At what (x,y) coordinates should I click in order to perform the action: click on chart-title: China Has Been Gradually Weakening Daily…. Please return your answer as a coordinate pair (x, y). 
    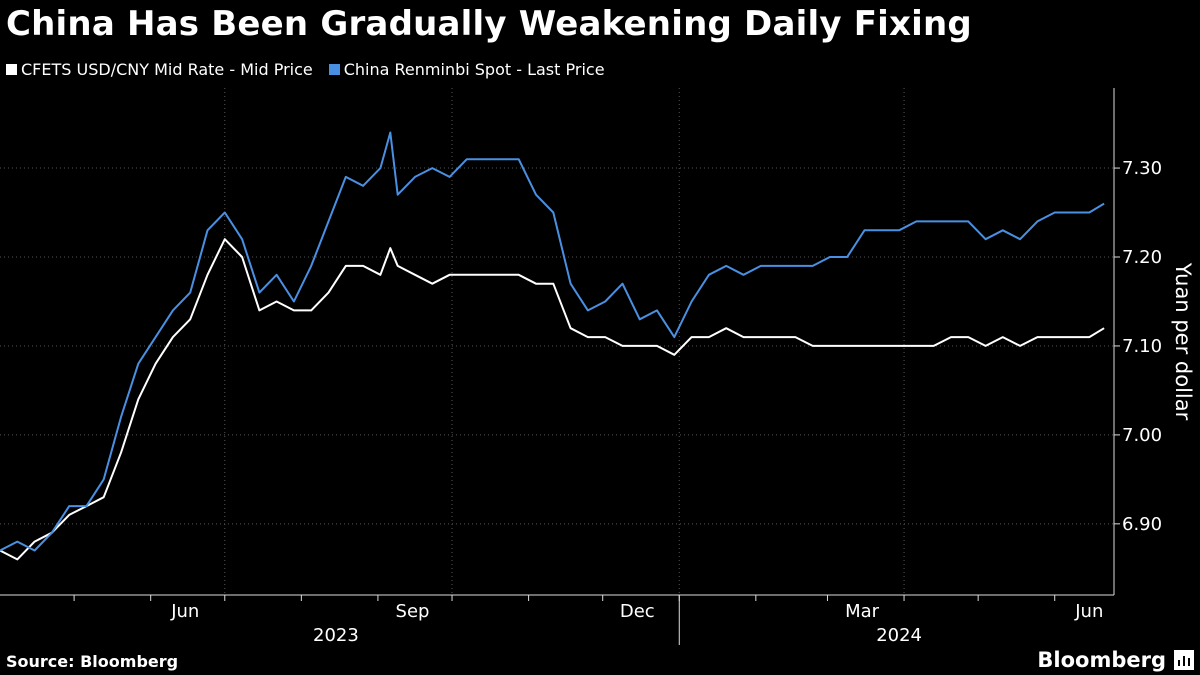
    Looking at the image, I should click on (489, 24).